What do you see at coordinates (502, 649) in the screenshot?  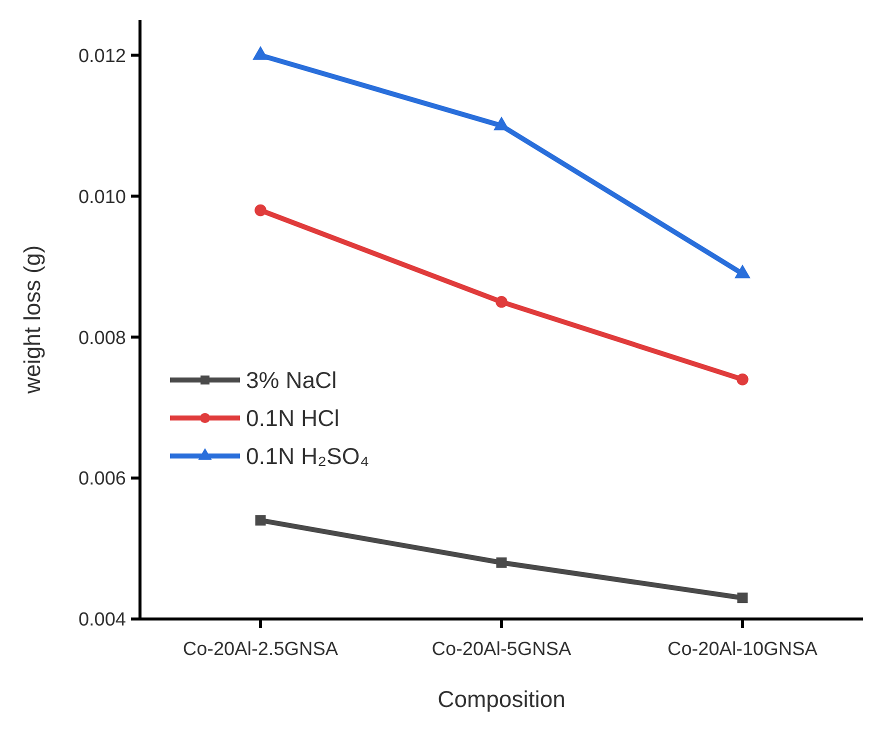 I see `x-tick-label: Co-20Al-5GNSA` at bounding box center [502, 649].